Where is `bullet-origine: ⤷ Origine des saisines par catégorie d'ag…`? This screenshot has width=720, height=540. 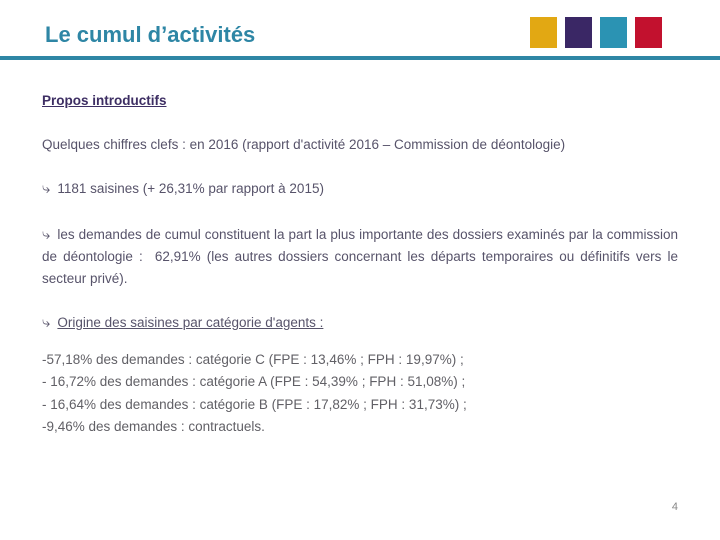
bullet-origine: ⤷ Origine des saisines par catégorie d'ag… is located at coordinates (360, 322).